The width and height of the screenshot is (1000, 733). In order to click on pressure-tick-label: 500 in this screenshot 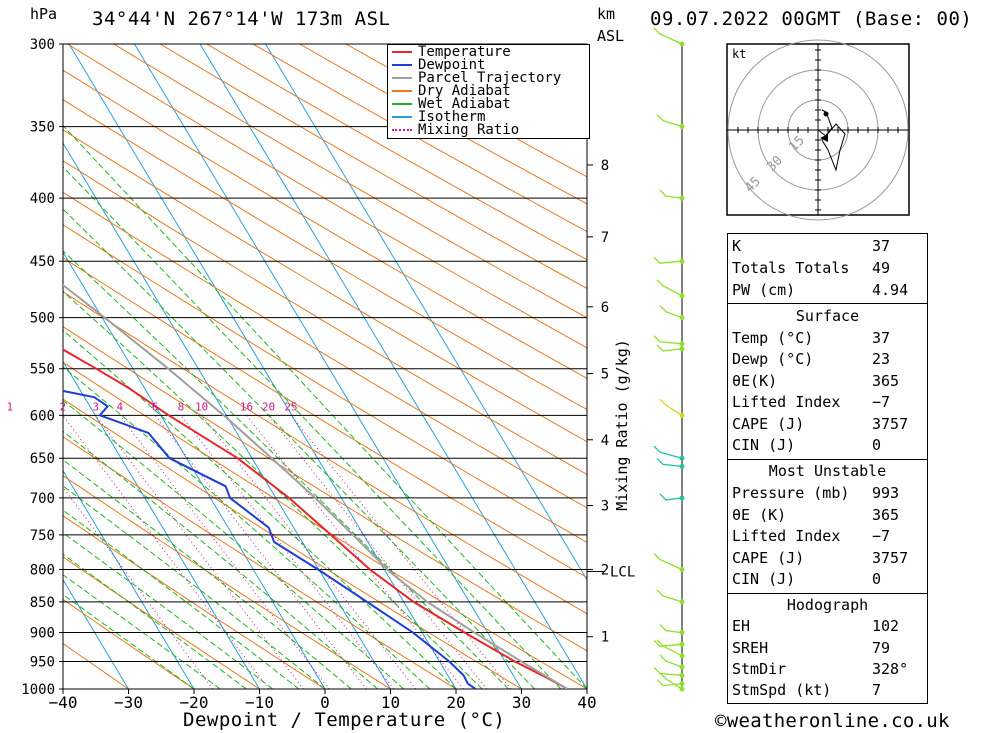, I will do `click(42, 319)`.